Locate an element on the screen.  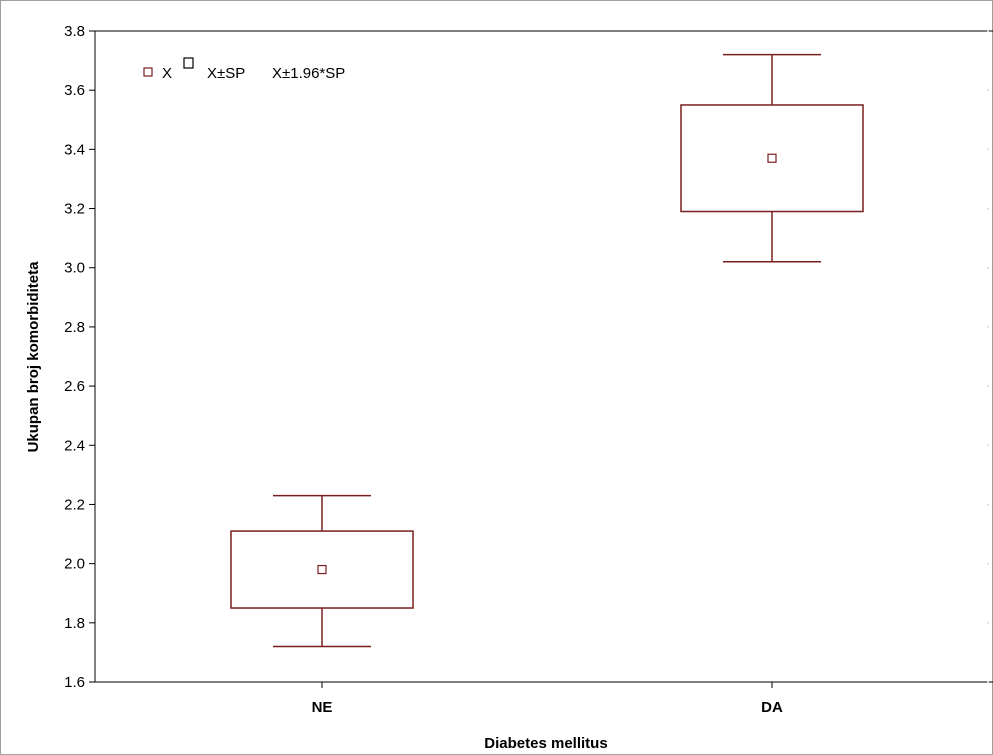
y-tick-label: 1.8 is located at coordinates (74, 623).